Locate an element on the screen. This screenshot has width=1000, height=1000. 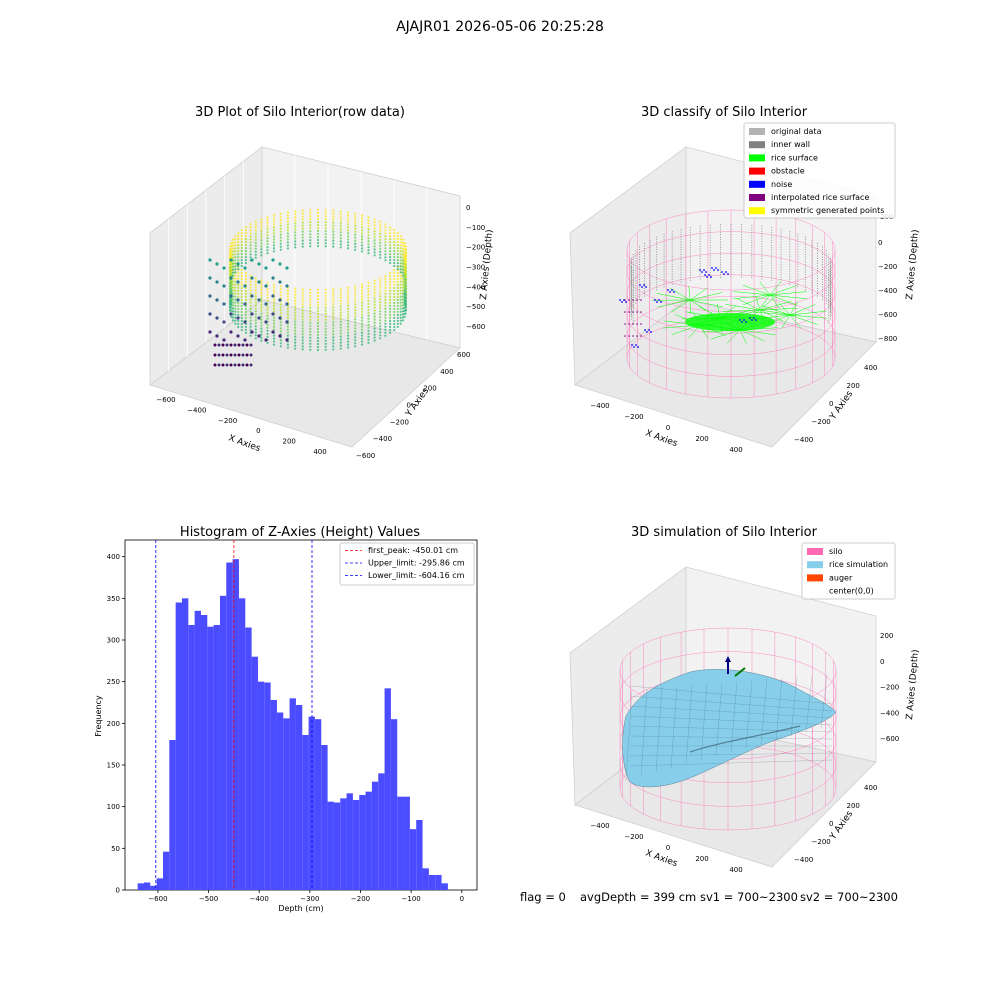
plot1-title: 3D Plot of Silo Interior(row data) is located at coordinates (300, 112).